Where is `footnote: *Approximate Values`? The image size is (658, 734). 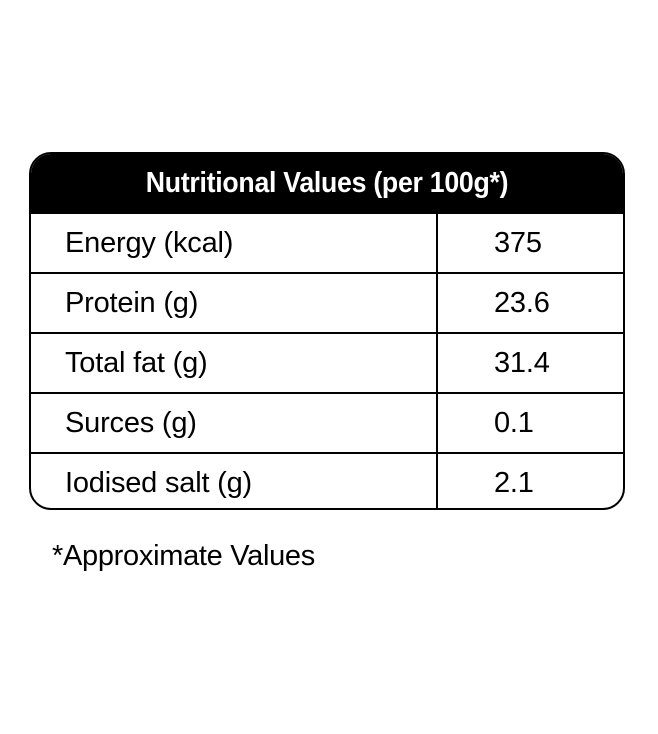 footnote: *Approximate Values is located at coordinates (183, 556).